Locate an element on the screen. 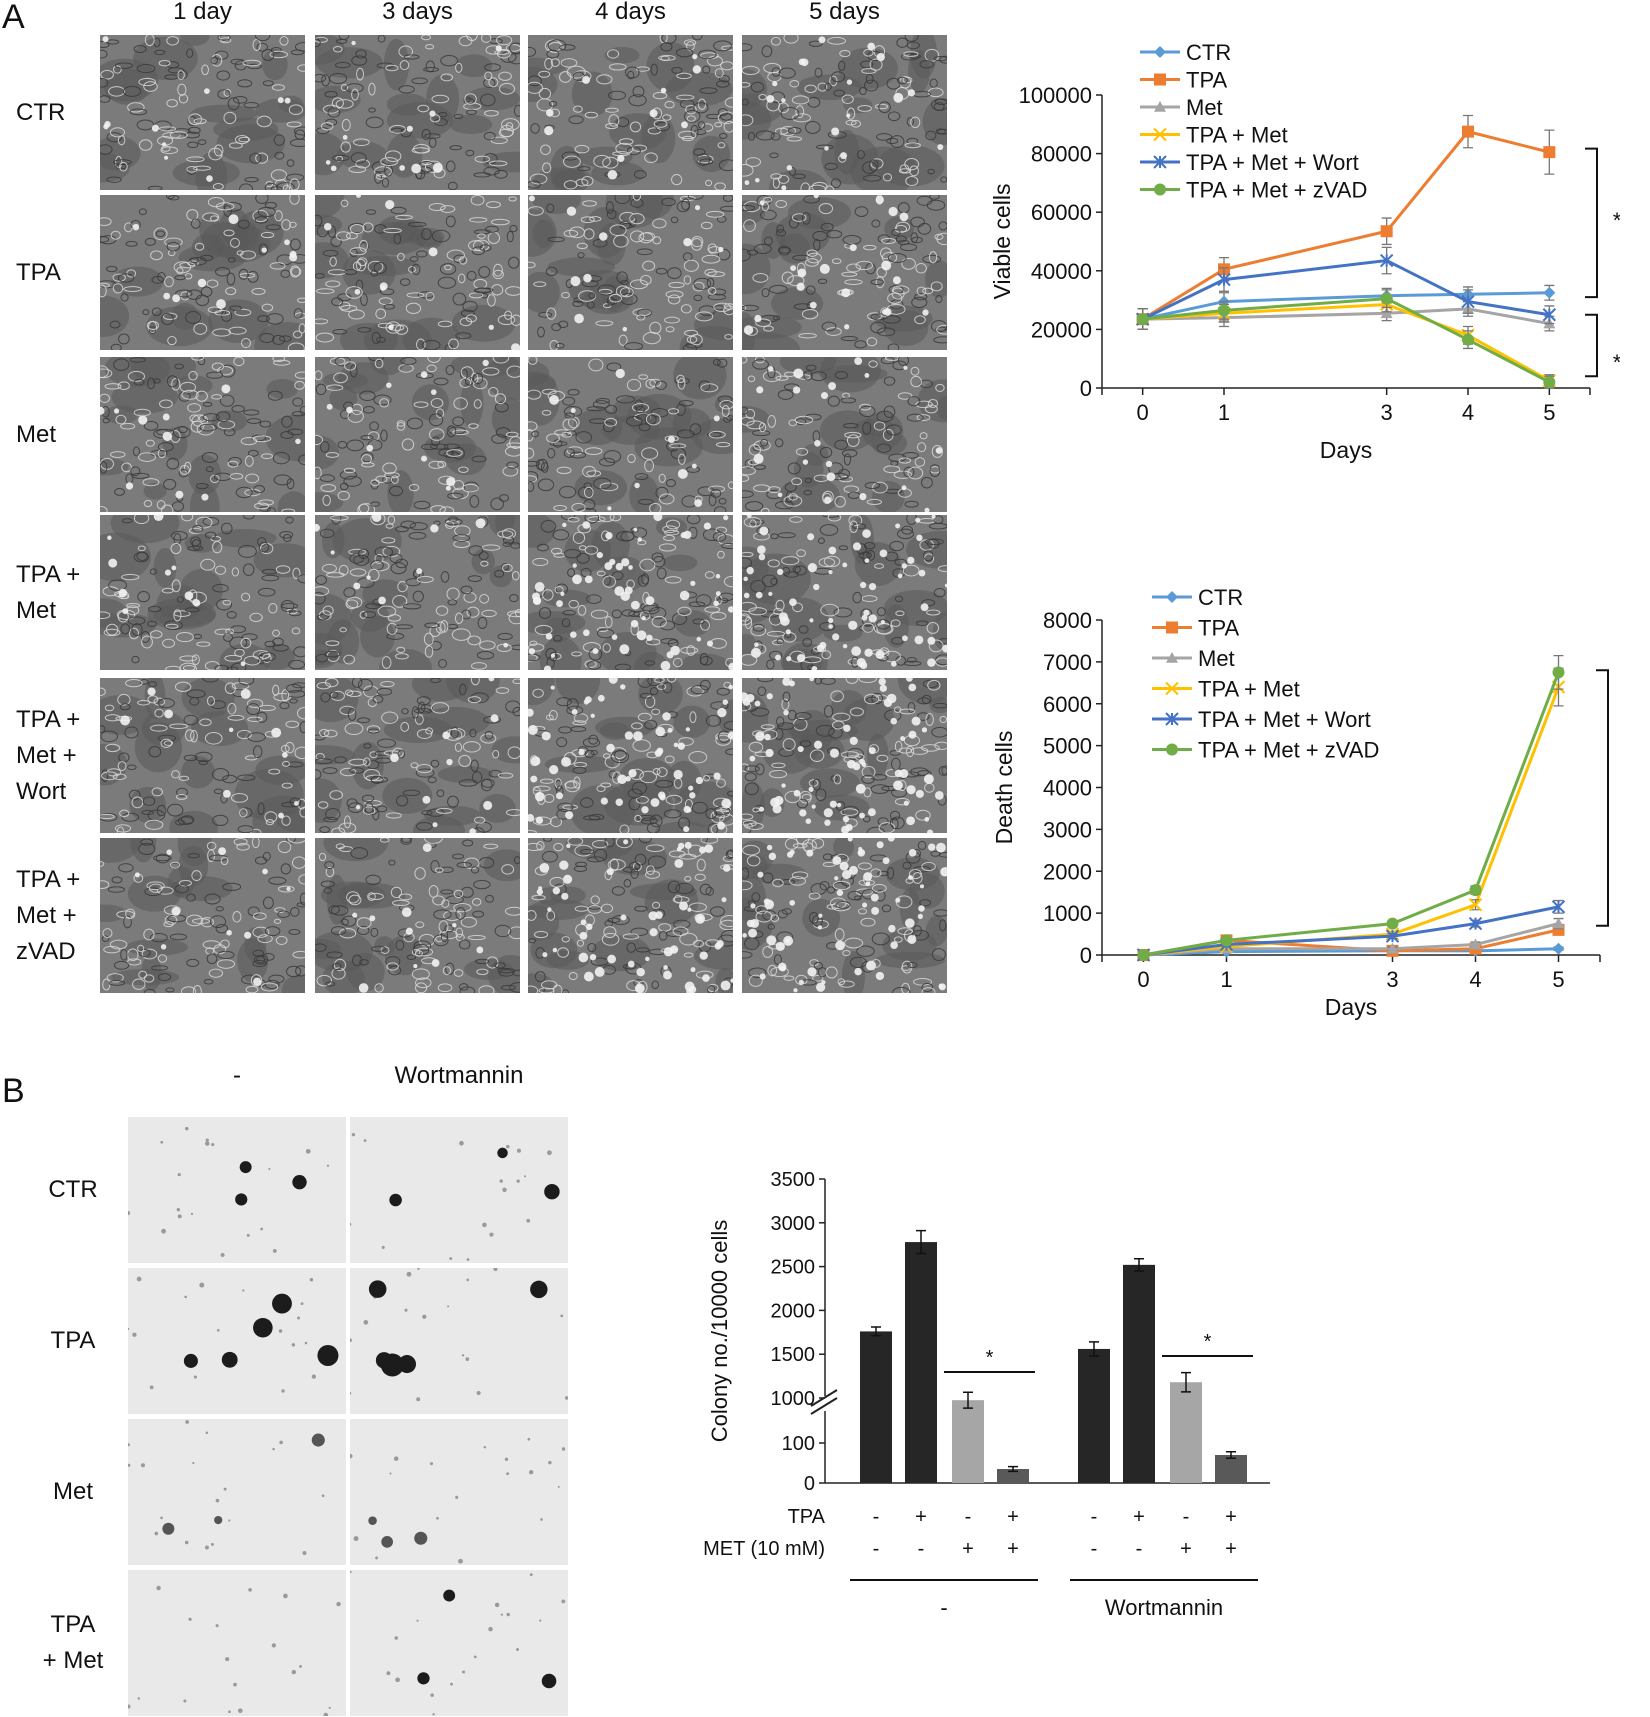 The image size is (1650, 1717). tpa-sign: - is located at coordinates (968, 1517).